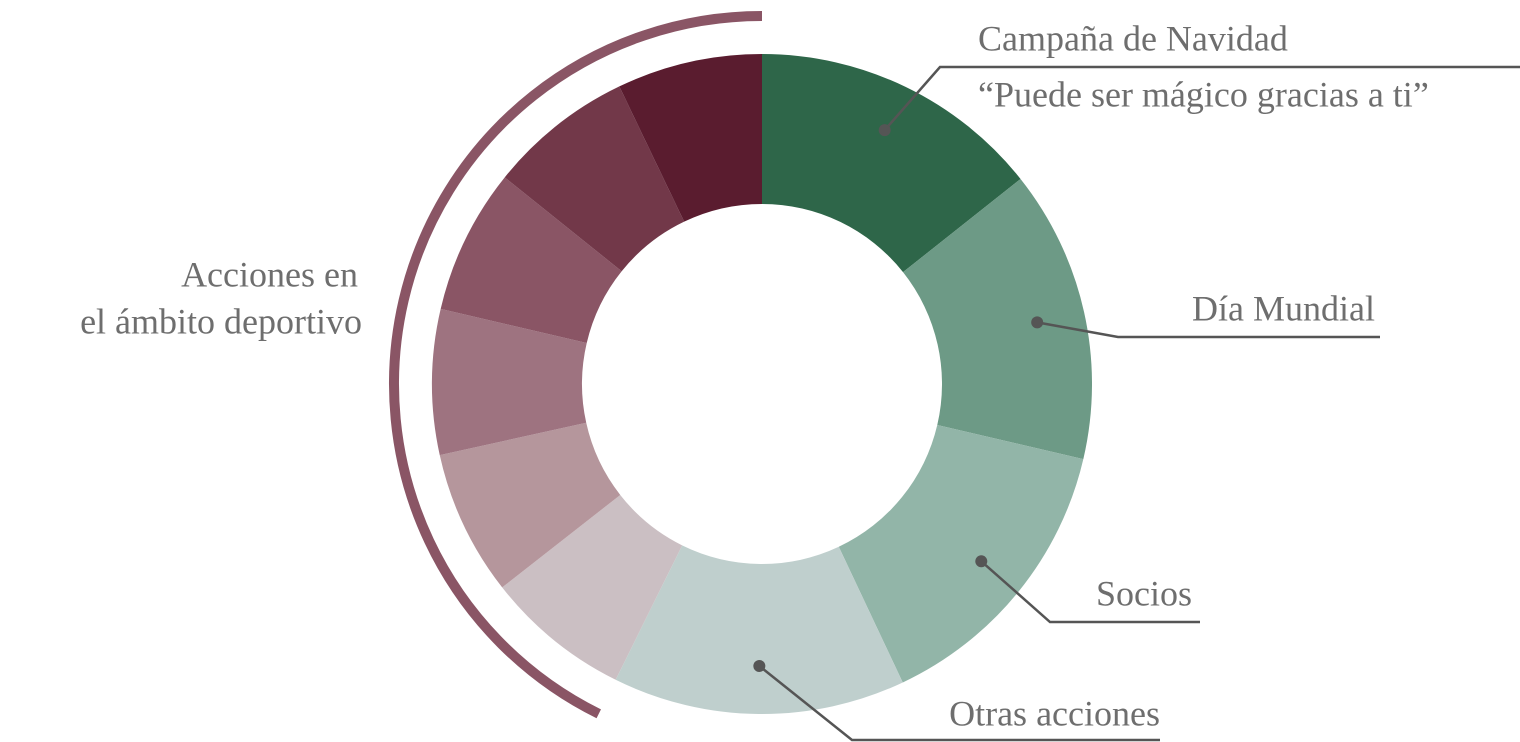 Image resolution: width=1520 pixels, height=742 pixels. I want to click on group-label: Acciones en, so click(269, 274).